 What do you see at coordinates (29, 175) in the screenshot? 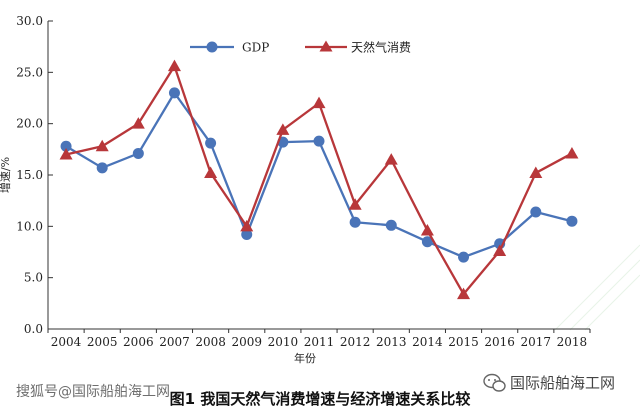
I see `y-tick-label: 15.0` at bounding box center [29, 175].